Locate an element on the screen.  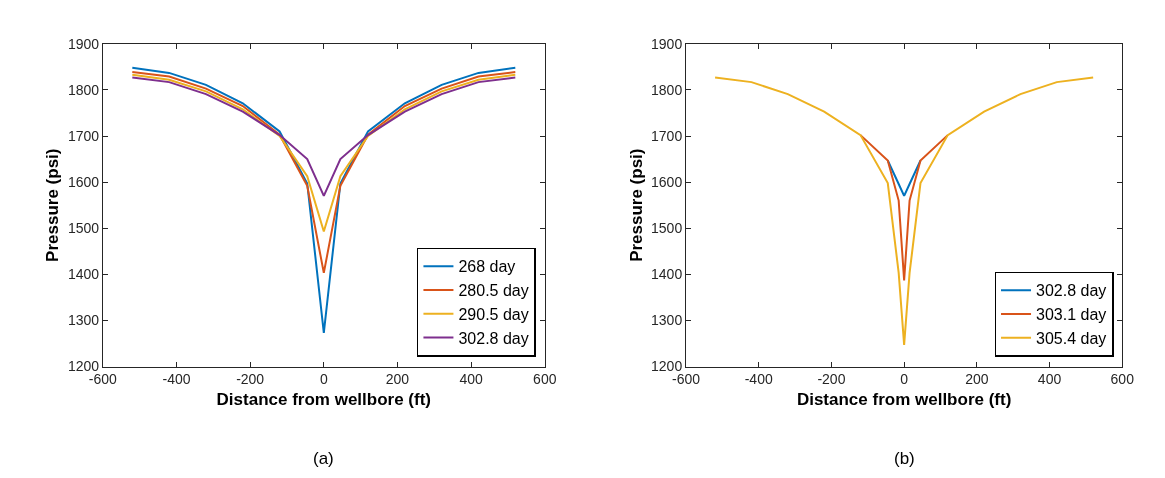
legend-label: 305.4 day is located at coordinates (1071, 339).